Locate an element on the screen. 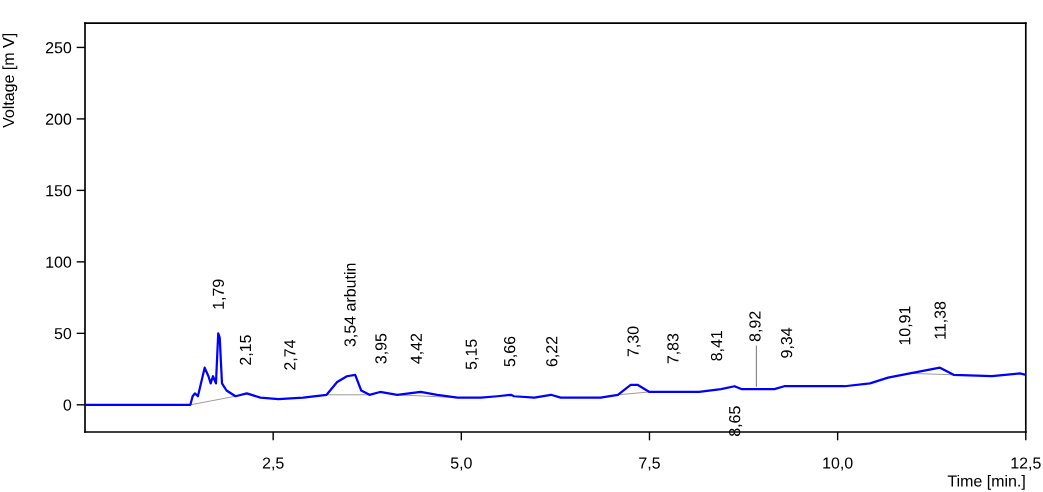  annotation: 8,65 is located at coordinates (736, 421).